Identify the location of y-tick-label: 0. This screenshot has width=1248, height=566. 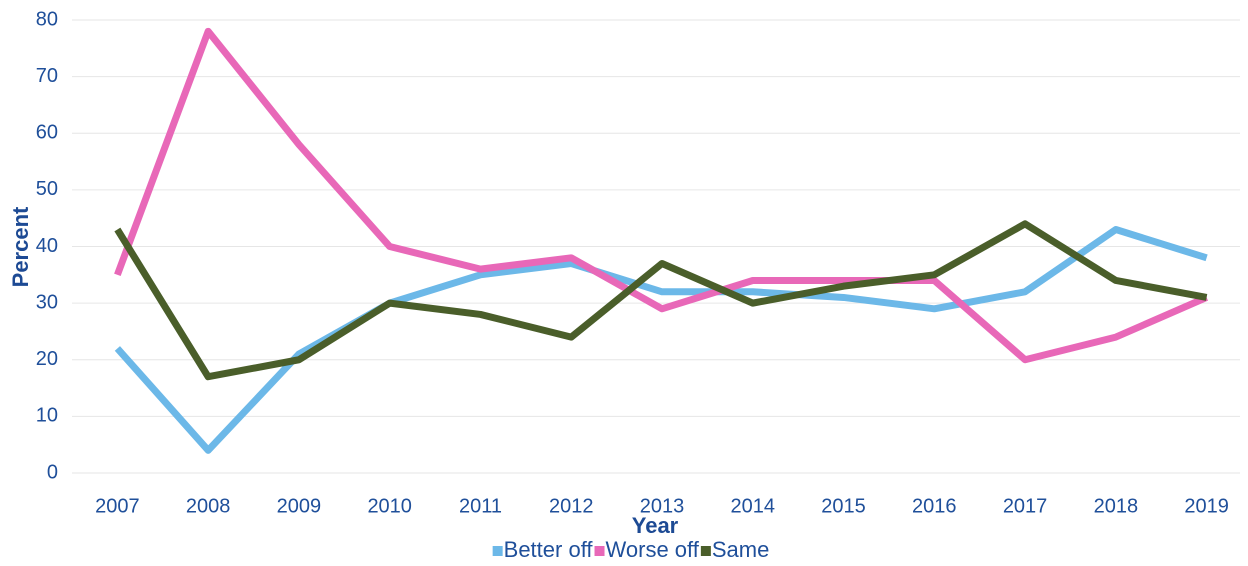
(52, 472).